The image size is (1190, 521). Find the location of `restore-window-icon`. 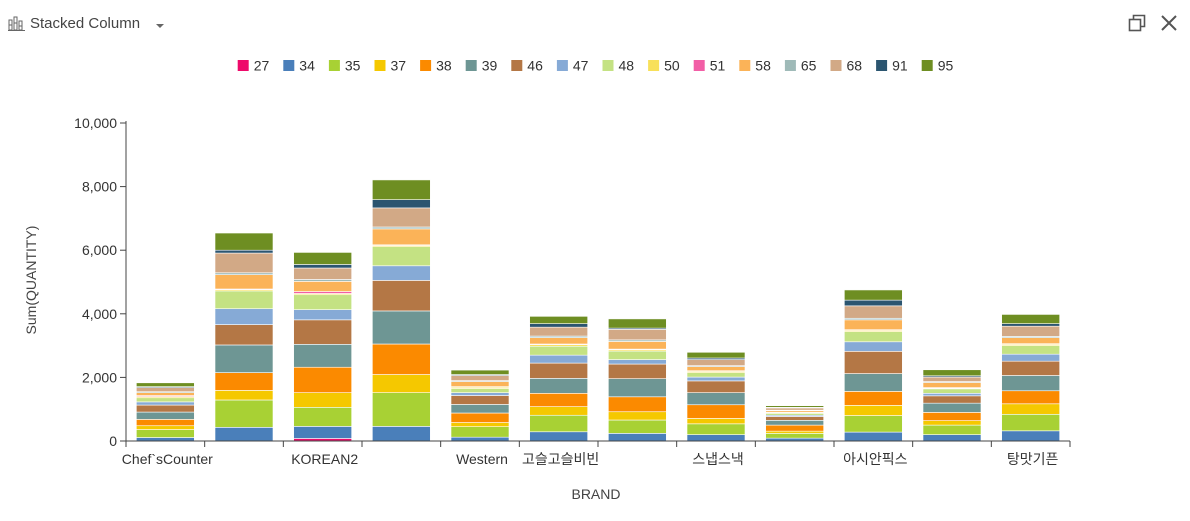

restore-window-icon is located at coordinates (1137, 23).